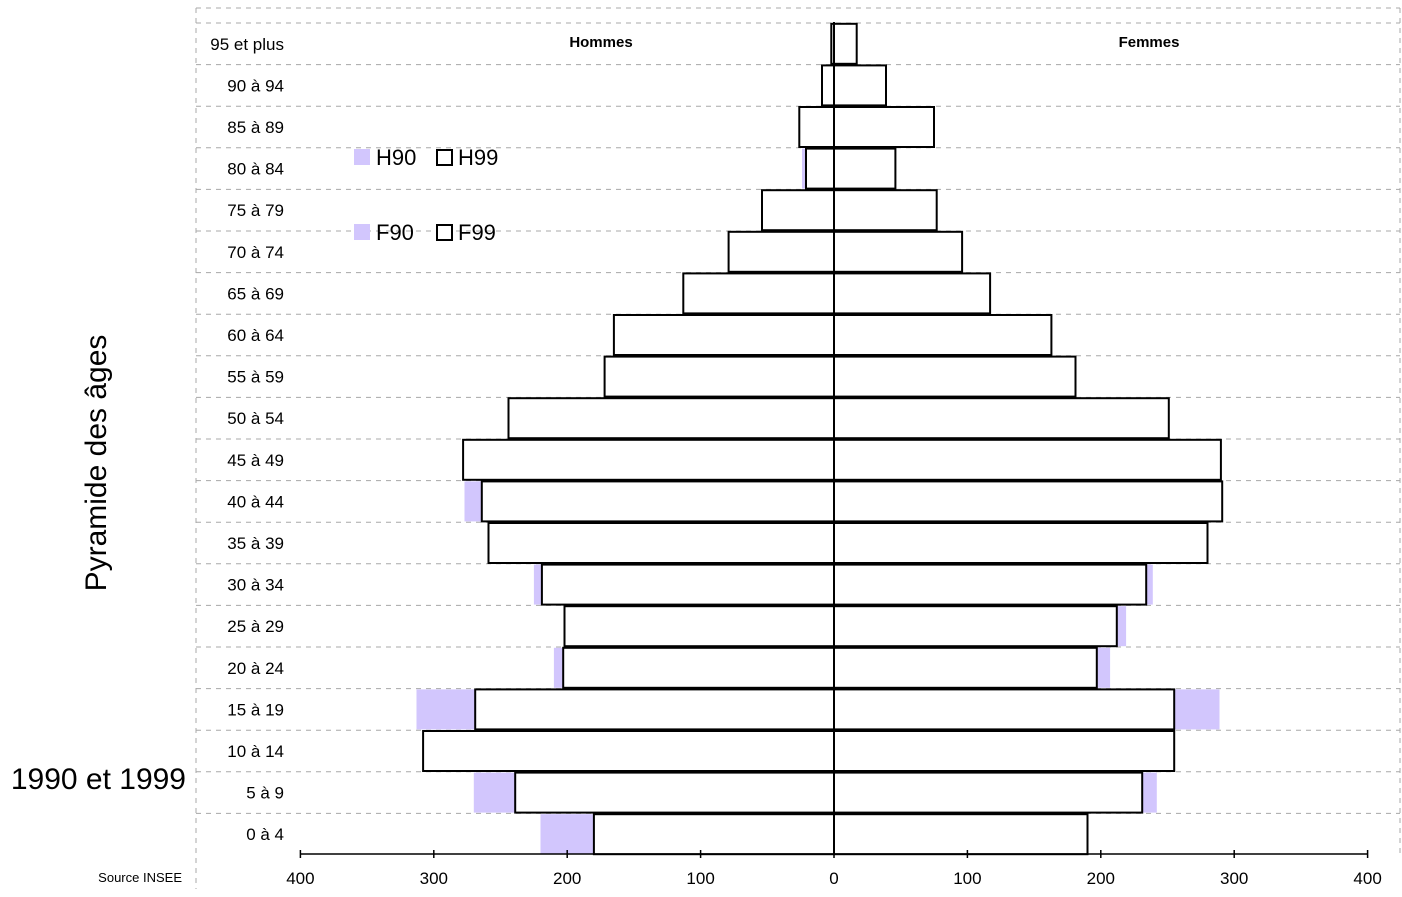  I want to click on age-group-label: 10 à 14, so click(255, 751).